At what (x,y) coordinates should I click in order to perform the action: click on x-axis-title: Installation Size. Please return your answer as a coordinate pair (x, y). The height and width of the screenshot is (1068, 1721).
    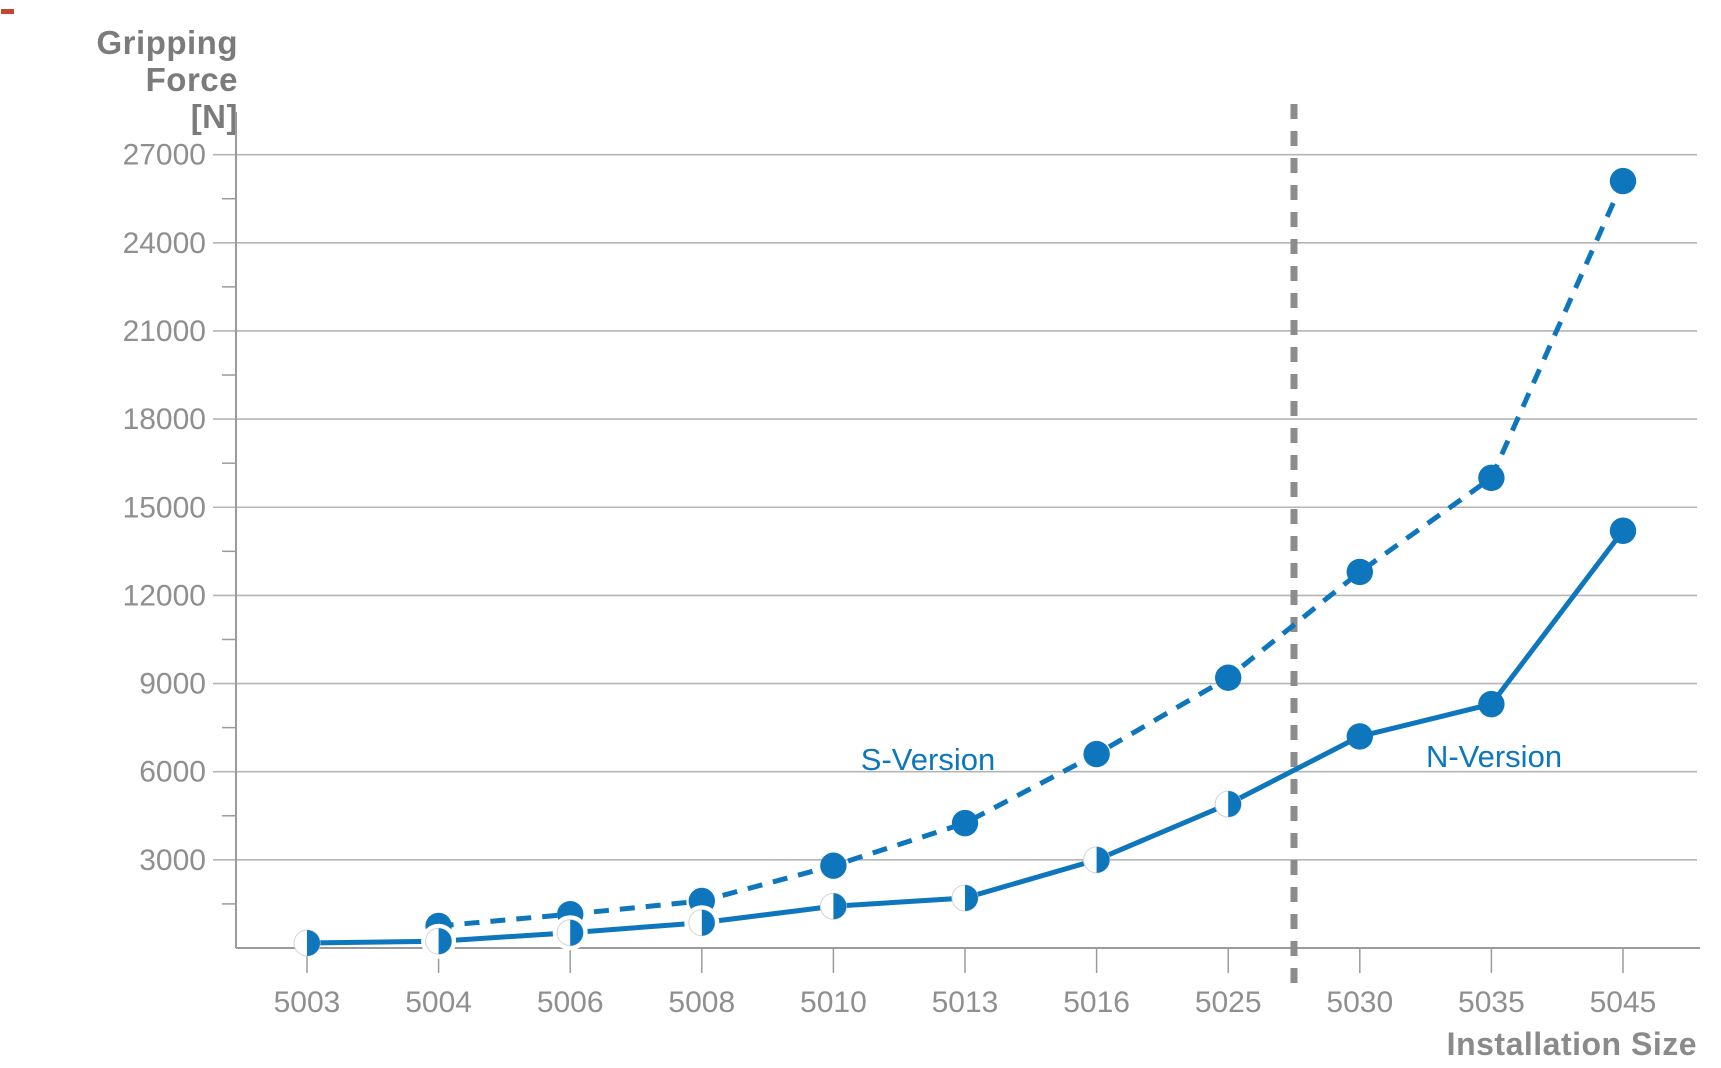
    Looking at the image, I should click on (1571, 1044).